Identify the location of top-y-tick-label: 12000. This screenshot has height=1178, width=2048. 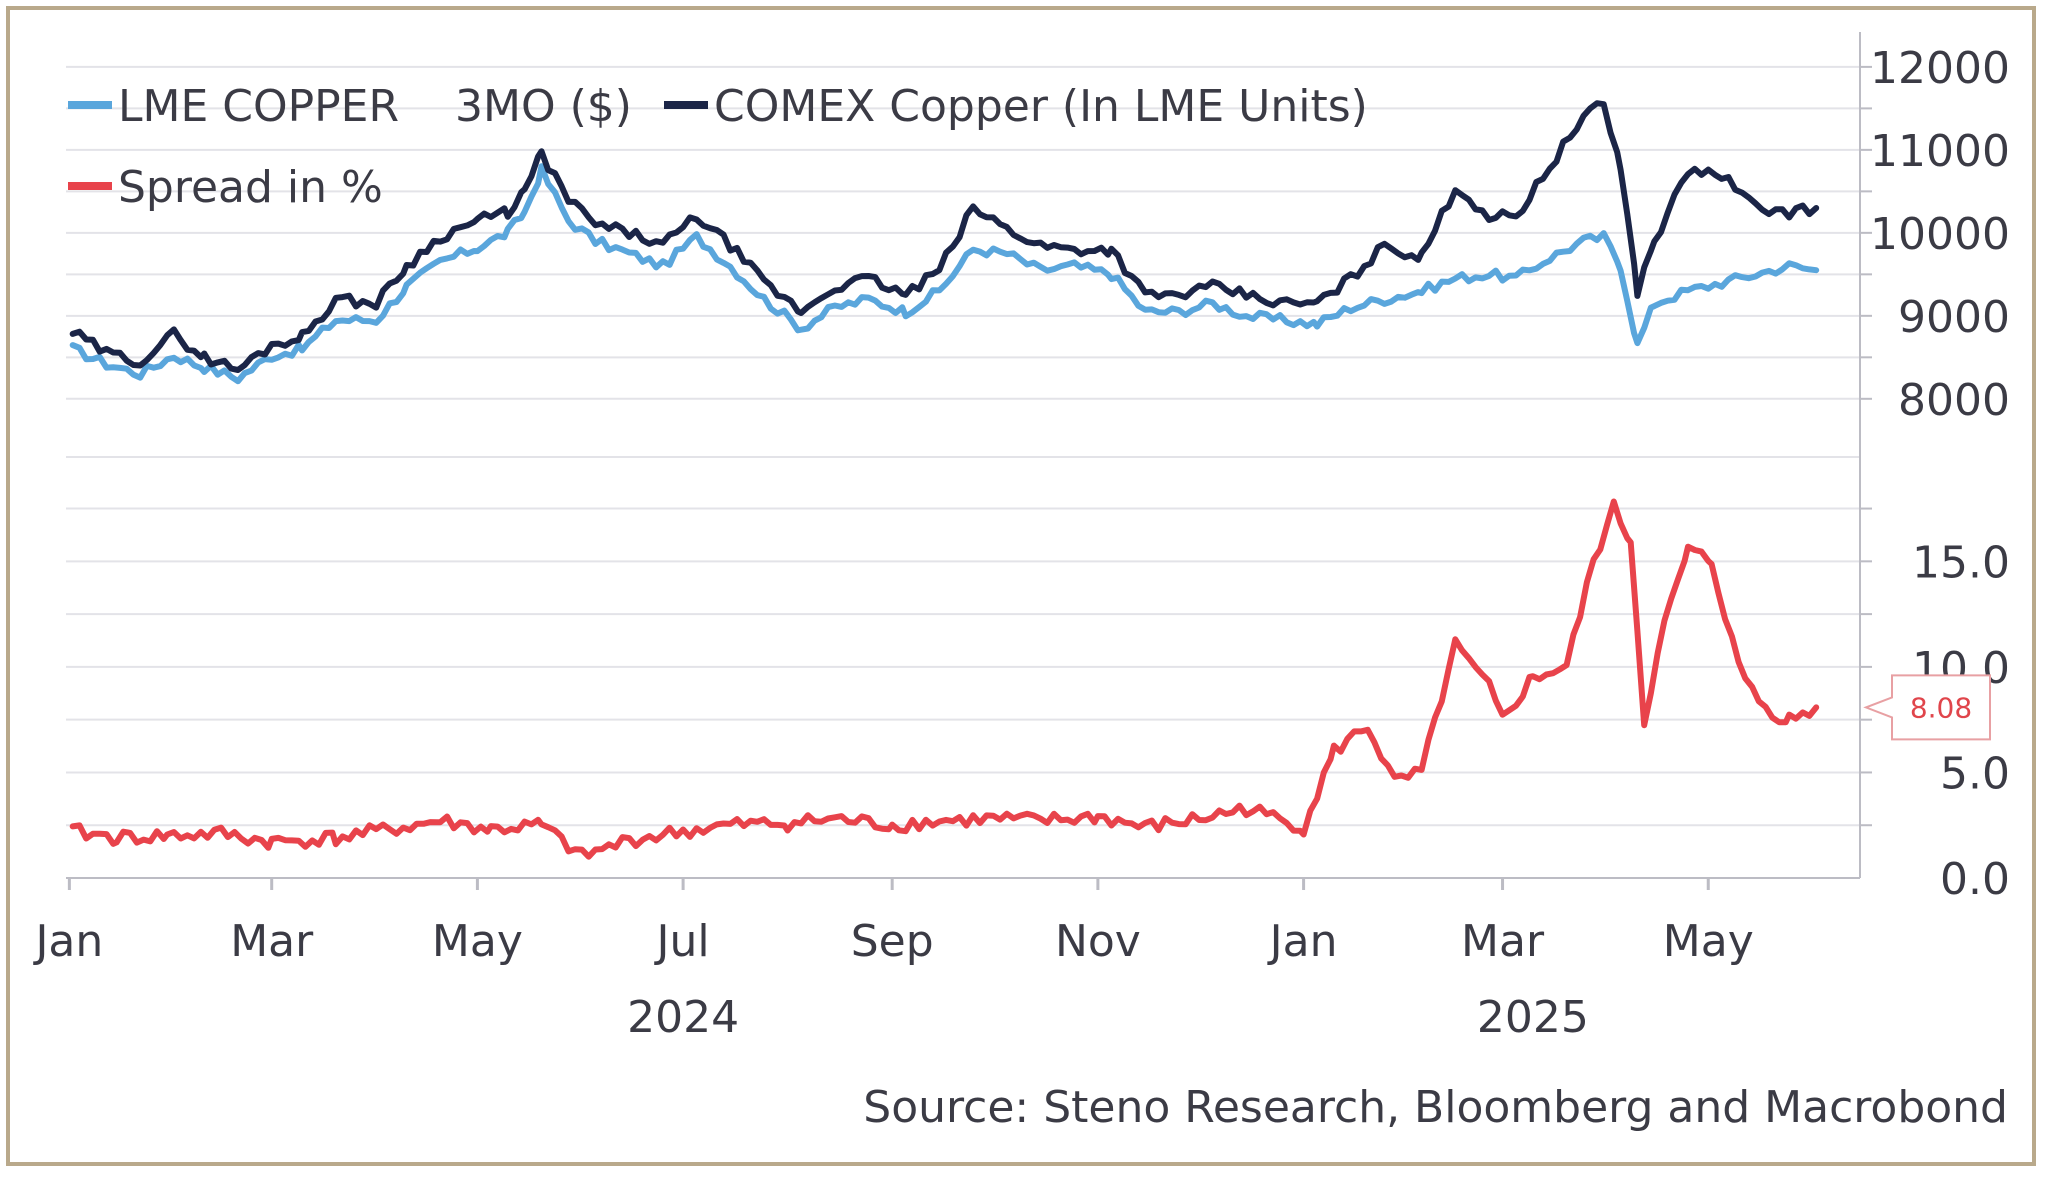
(1940, 68).